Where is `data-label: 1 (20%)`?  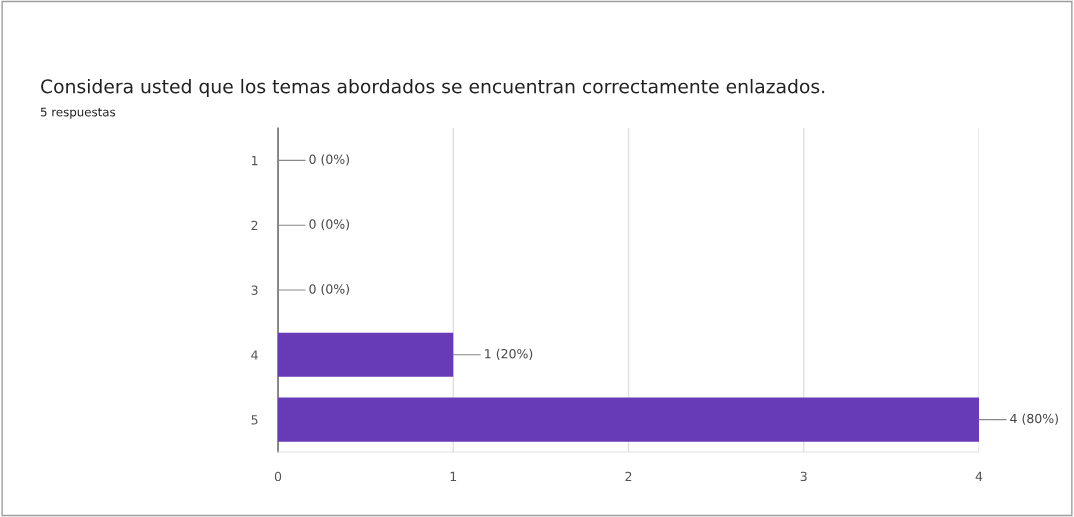
data-label: 1 (20%) is located at coordinates (509, 354).